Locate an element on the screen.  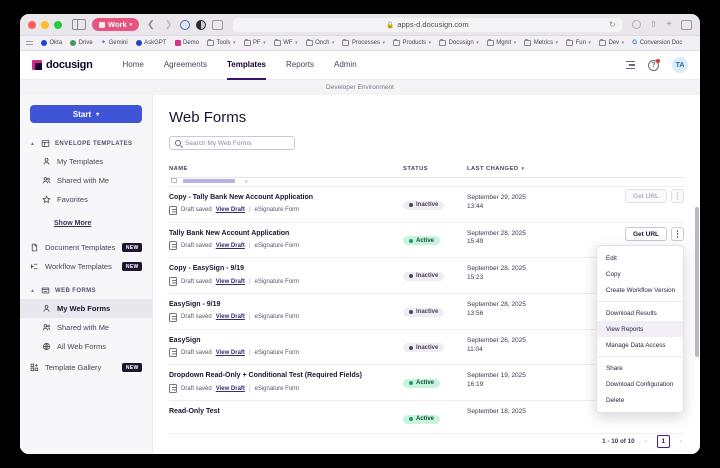
pagination: 1 - 10 of 10 ‹ 1 › is located at coordinates (643, 441).